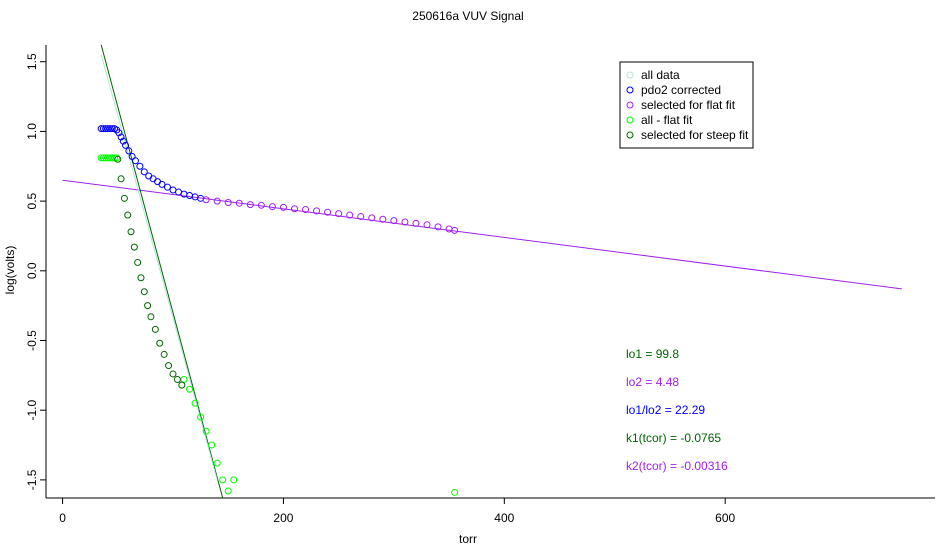 The height and width of the screenshot is (550, 950). I want to click on annotation: lo1/lo2 = 22.29, so click(665, 410).